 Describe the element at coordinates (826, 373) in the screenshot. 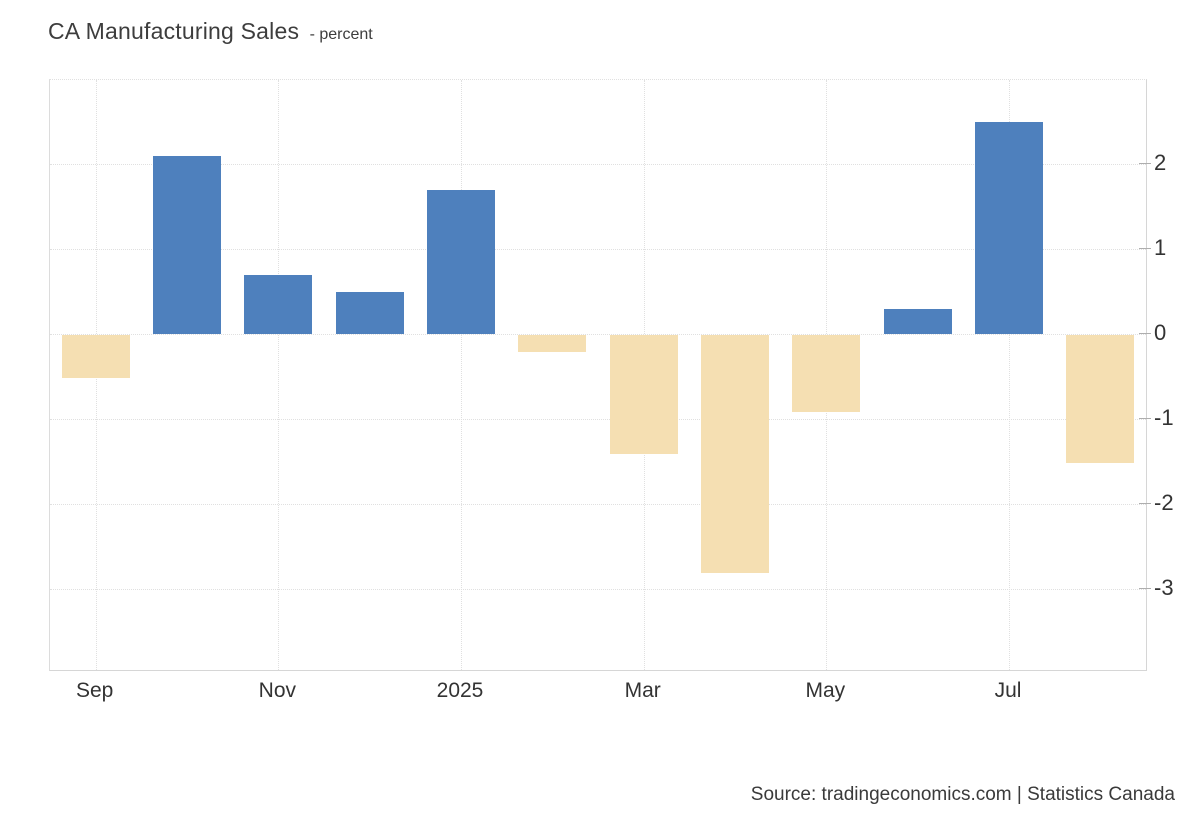

I see `chart-bar-may` at that location.